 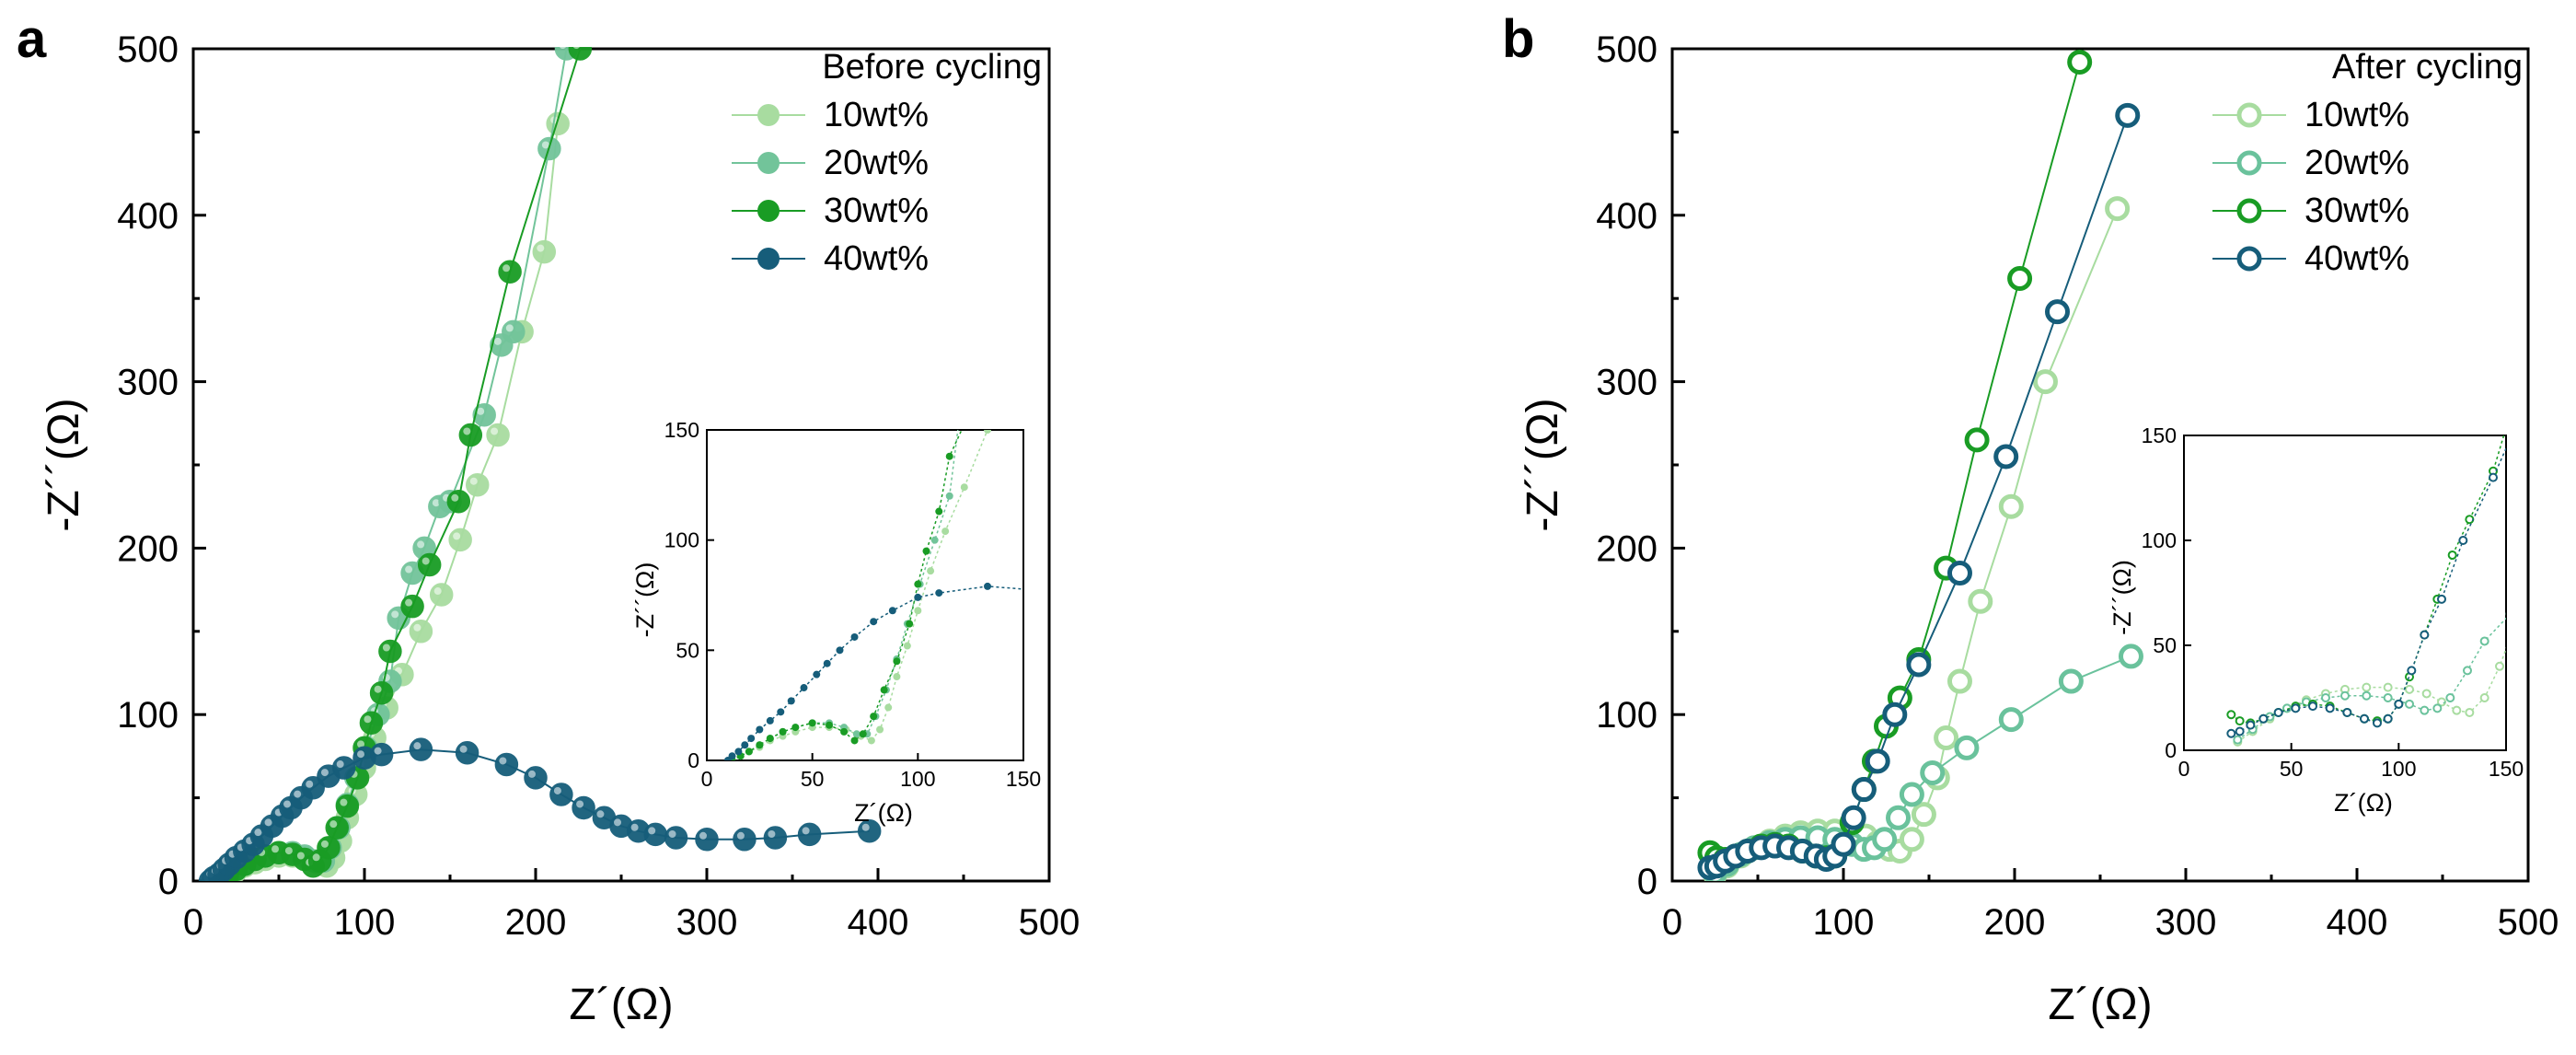 I want to click on inset-data-layer, so click(x=2366, y=591).